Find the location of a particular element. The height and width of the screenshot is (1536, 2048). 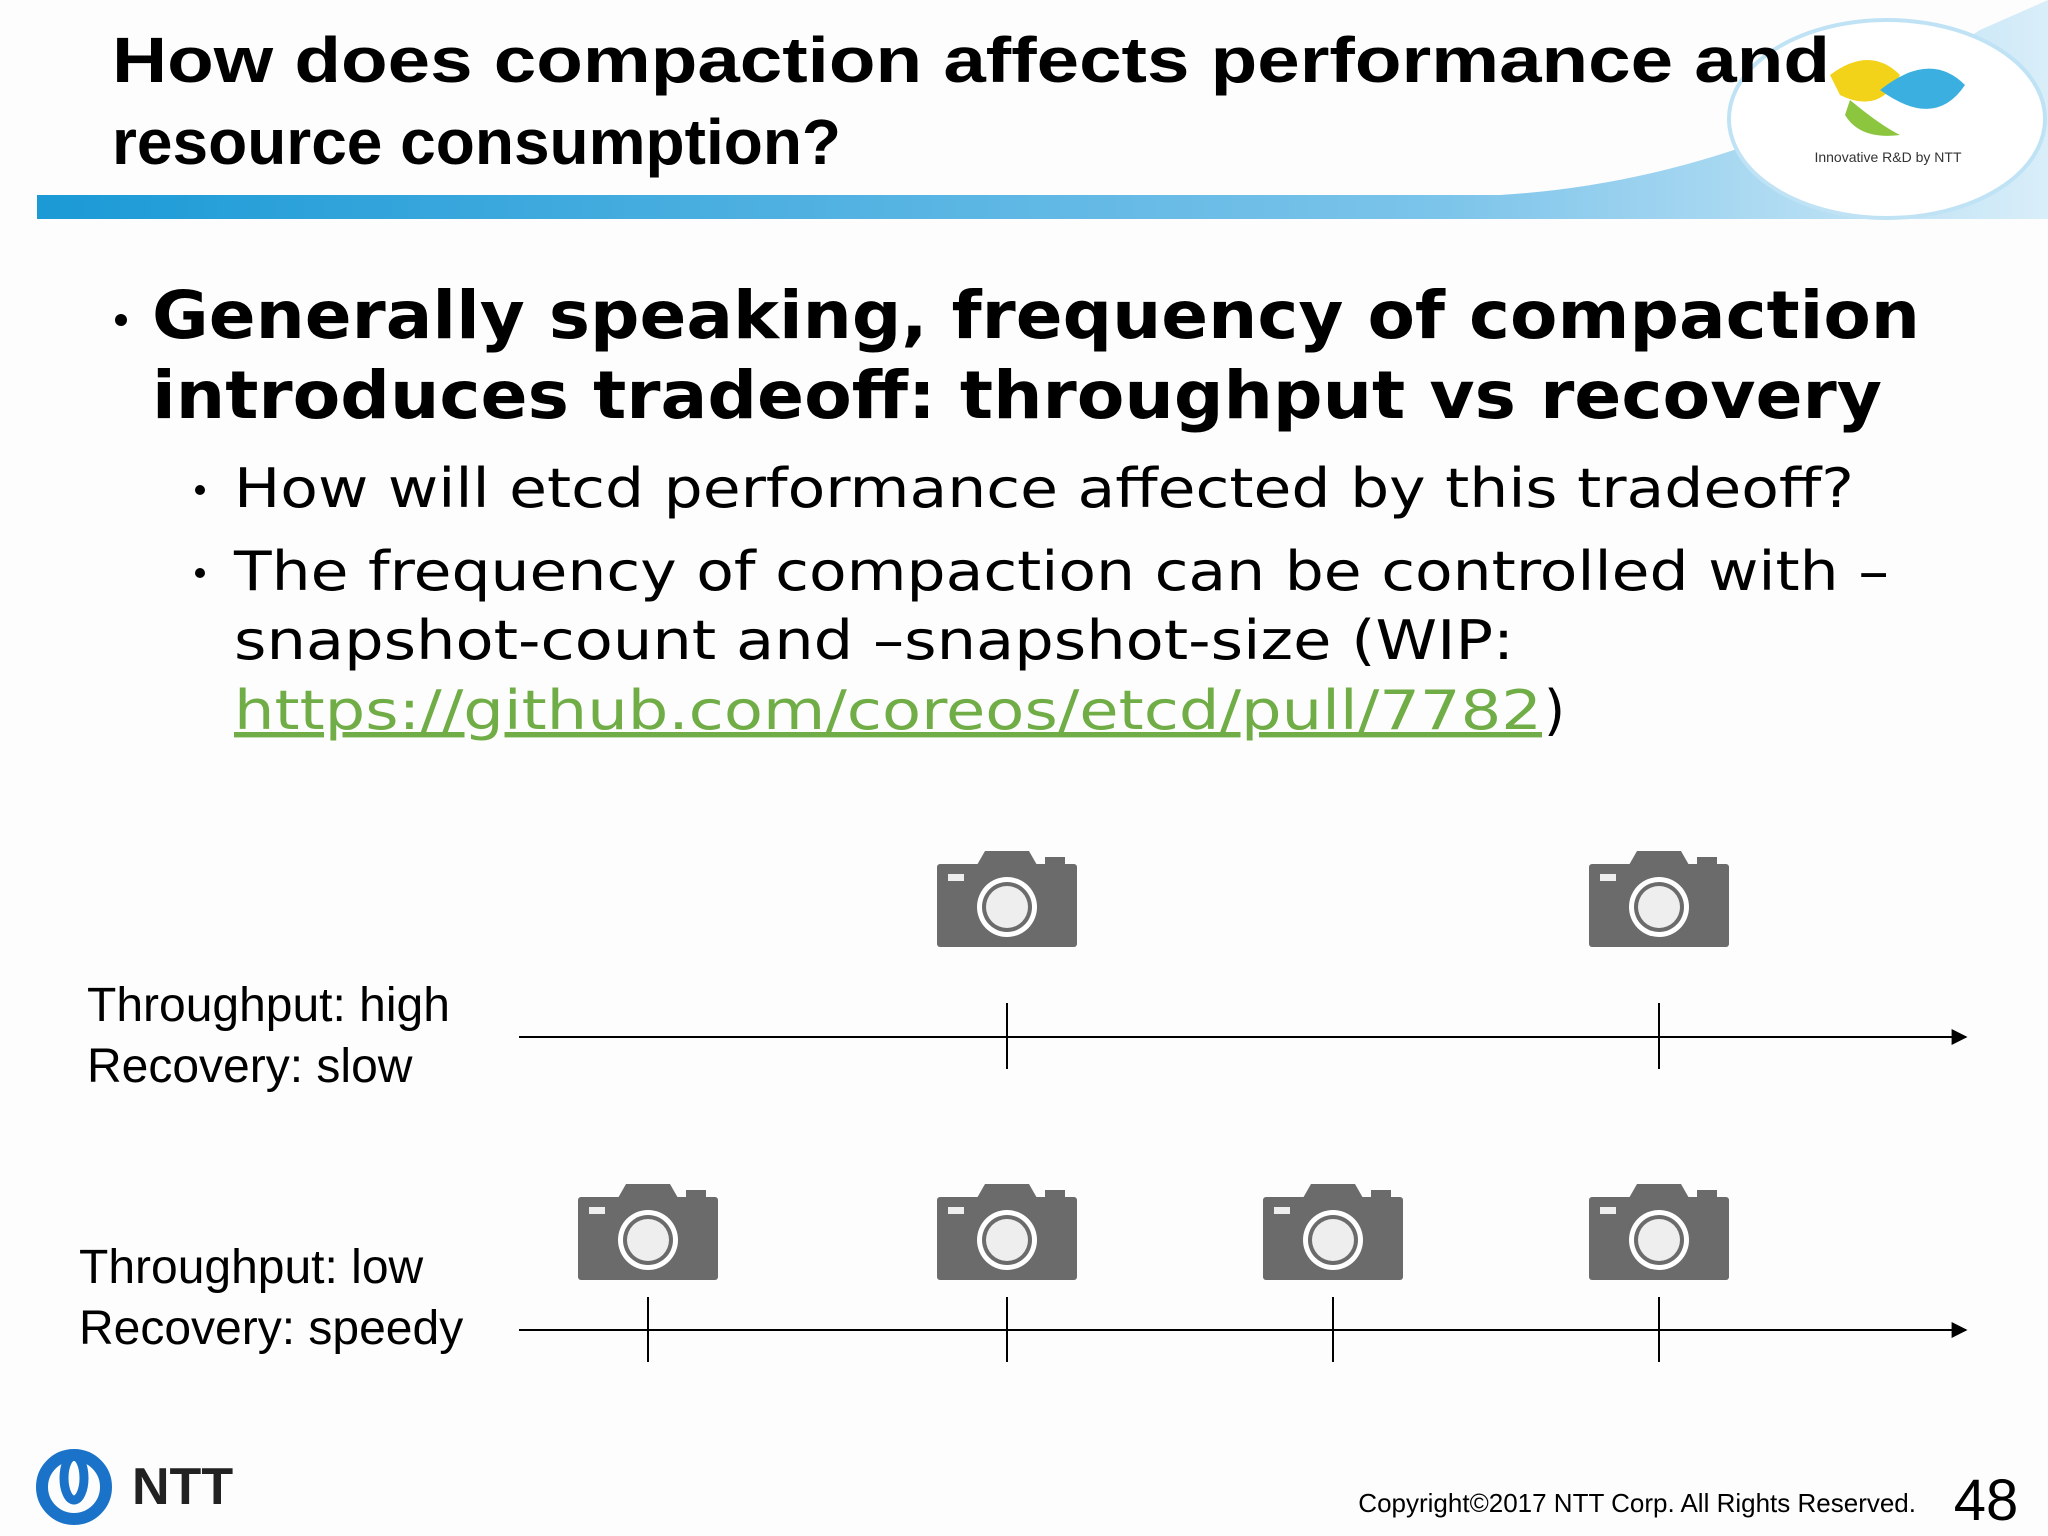

ntt-logo-text: NTT is located at coordinates (182, 1487).